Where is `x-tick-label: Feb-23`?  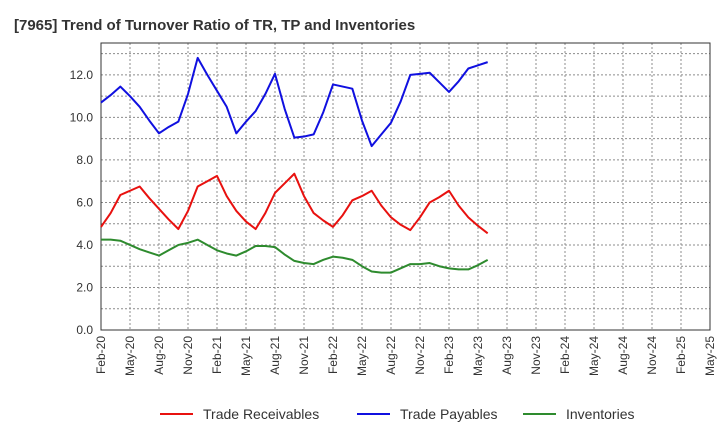
x-tick-label: Feb-23 is located at coordinates (449, 355).